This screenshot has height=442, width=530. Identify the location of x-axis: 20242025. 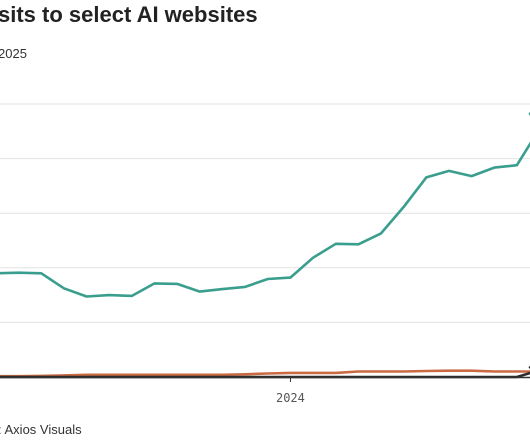
(265, 390).